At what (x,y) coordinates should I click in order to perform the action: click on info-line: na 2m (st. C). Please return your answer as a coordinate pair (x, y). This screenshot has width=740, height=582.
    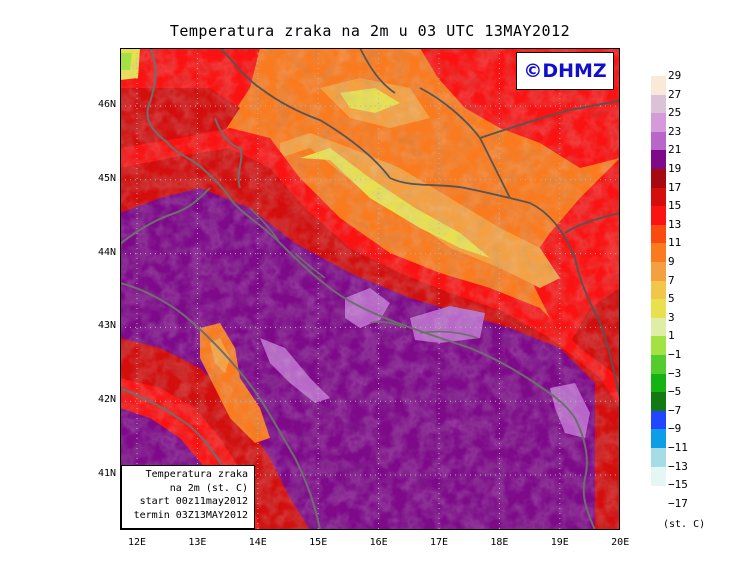
    Looking at the image, I should click on (208, 488).